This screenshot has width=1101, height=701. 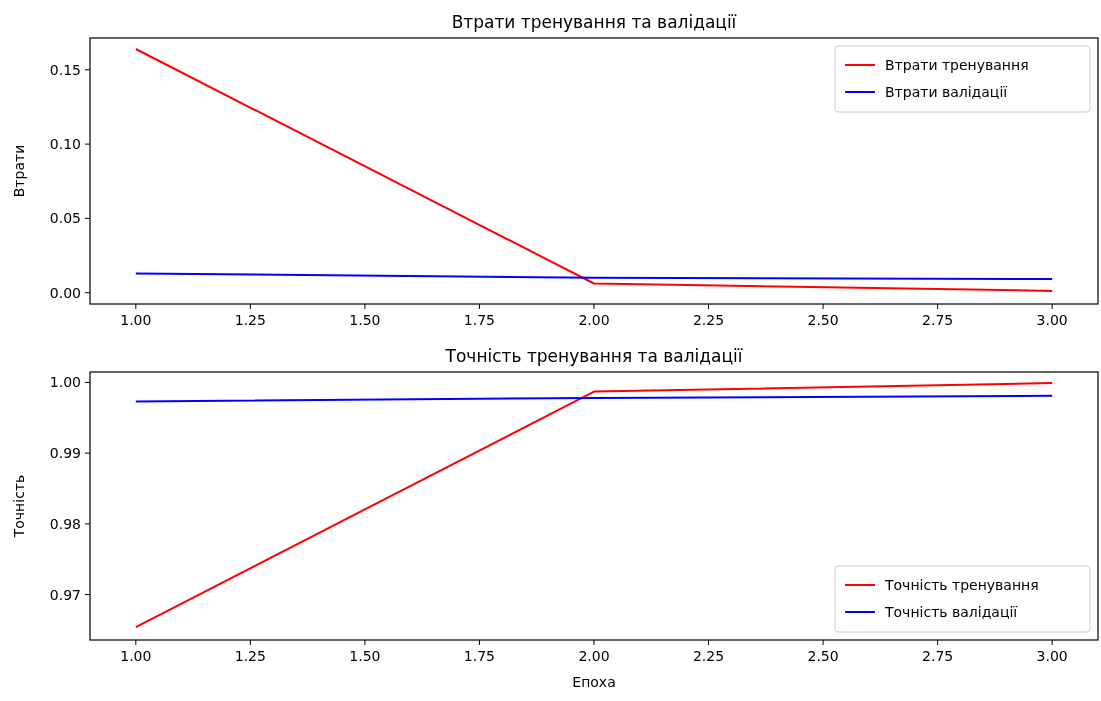 I want to click on x-axis-title: Епоха, so click(x=594, y=682).